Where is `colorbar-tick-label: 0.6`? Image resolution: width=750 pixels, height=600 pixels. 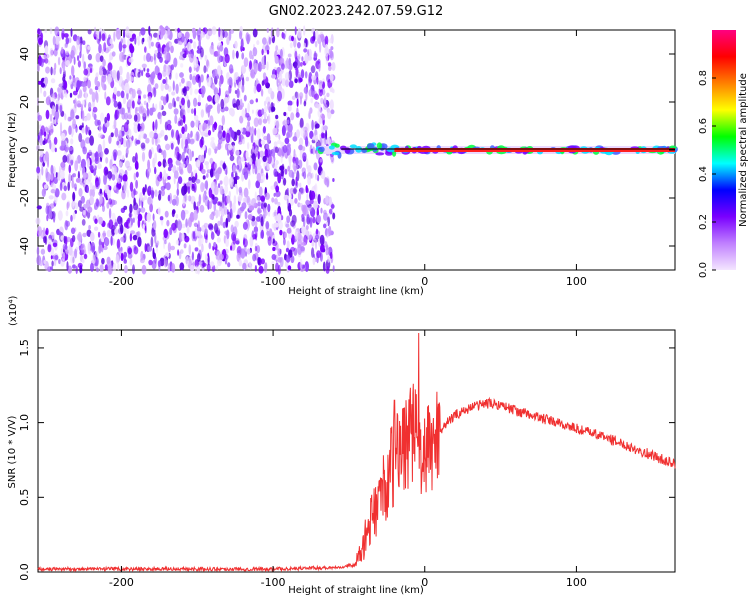
colorbar-tick-label: 0.6 is located at coordinates (703, 126).